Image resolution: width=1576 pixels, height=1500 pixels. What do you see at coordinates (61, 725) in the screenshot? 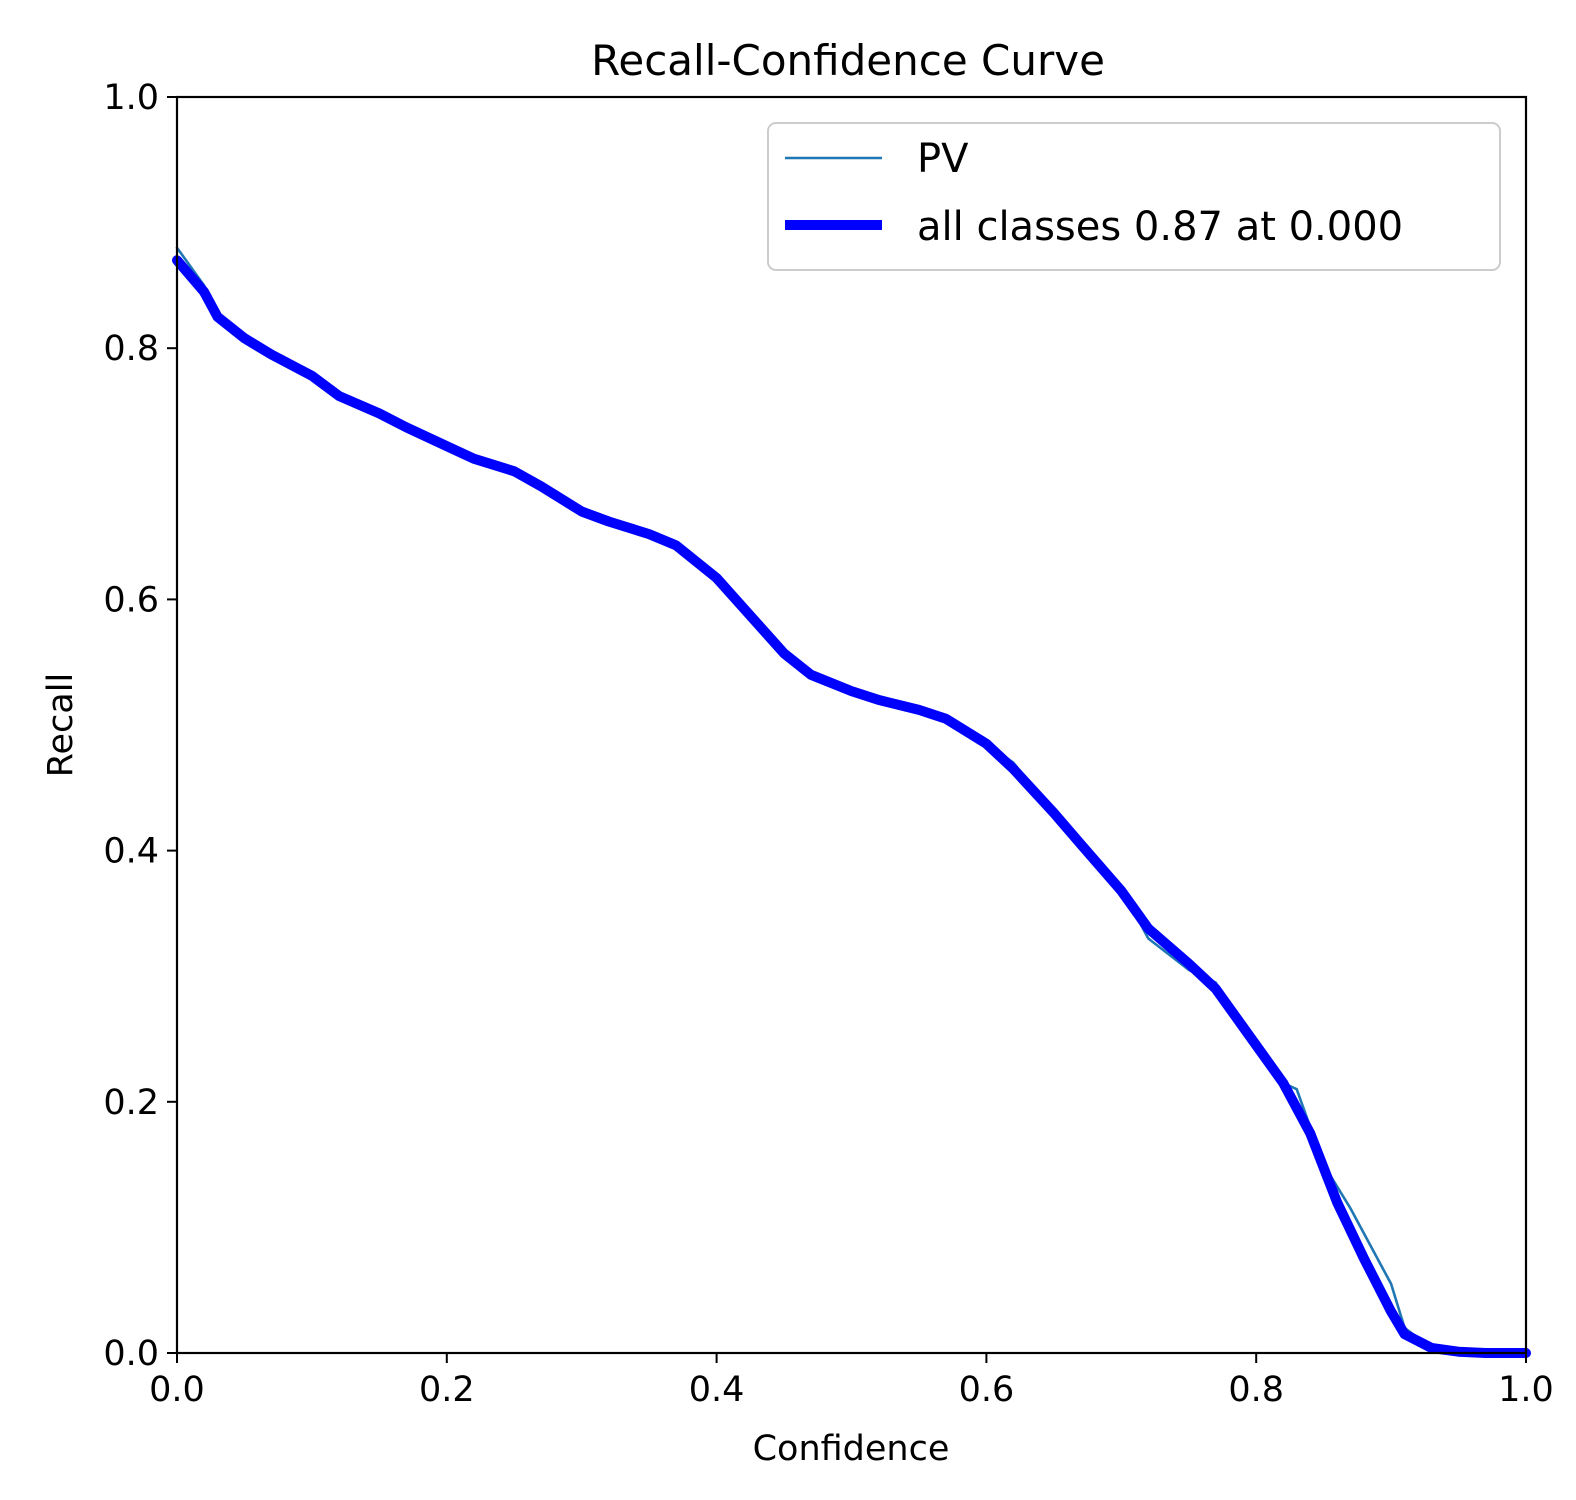
I see `y-axis-label: Recall` at bounding box center [61, 725].